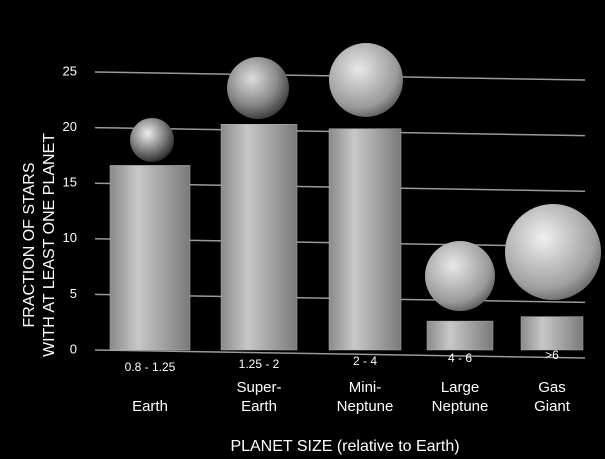  What do you see at coordinates (460, 358) in the screenshot?
I see `size-range-label: 4 - 6` at bounding box center [460, 358].